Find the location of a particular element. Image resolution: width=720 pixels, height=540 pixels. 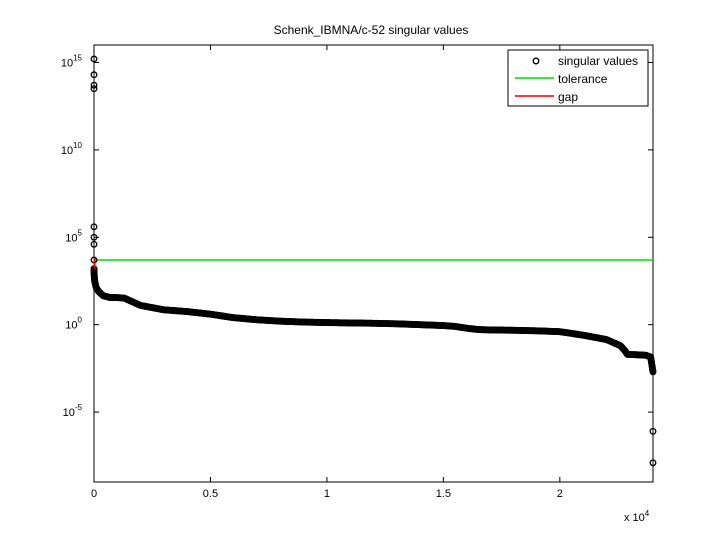

legend: singular values tolerance gap is located at coordinates (578, 78).